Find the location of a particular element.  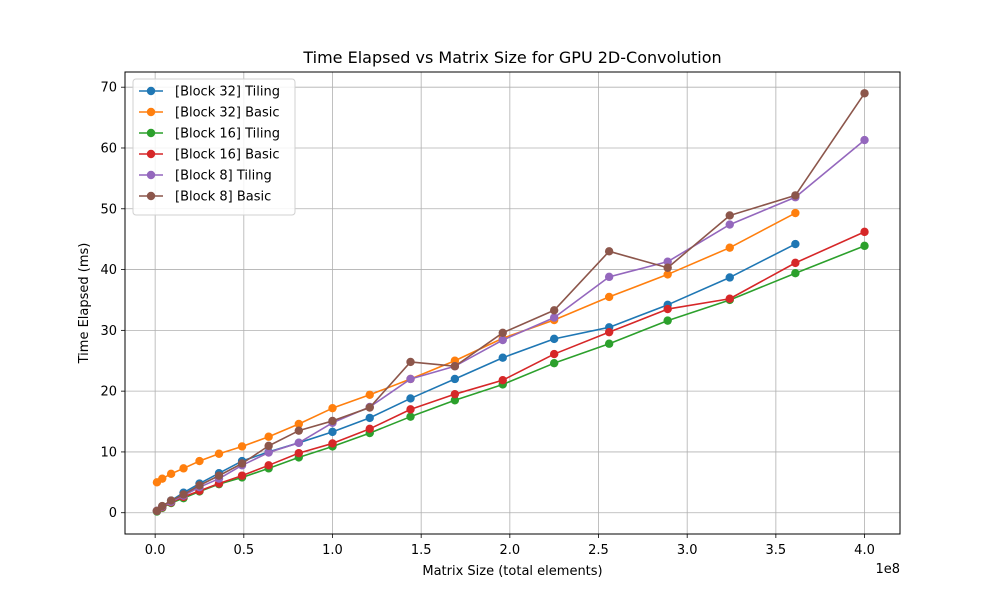

legend-label: [Block 8] Tiling is located at coordinates (223, 176).